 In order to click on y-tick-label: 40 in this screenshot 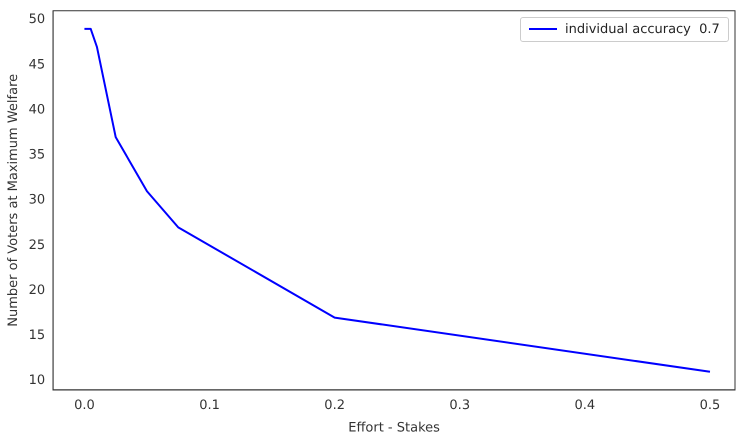, I will do `click(37, 110)`.